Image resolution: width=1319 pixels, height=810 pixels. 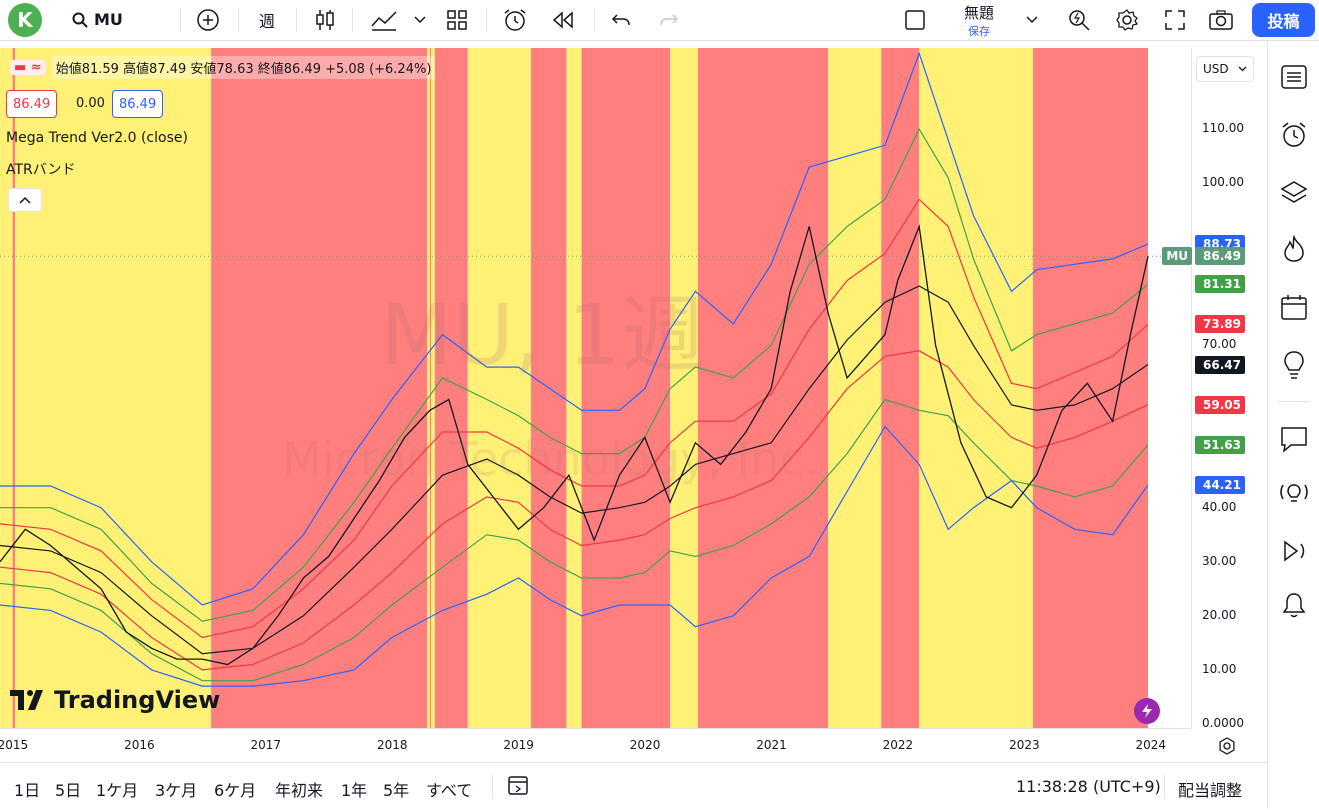 I want to click on spread-value: 0.00, so click(x=90, y=103).